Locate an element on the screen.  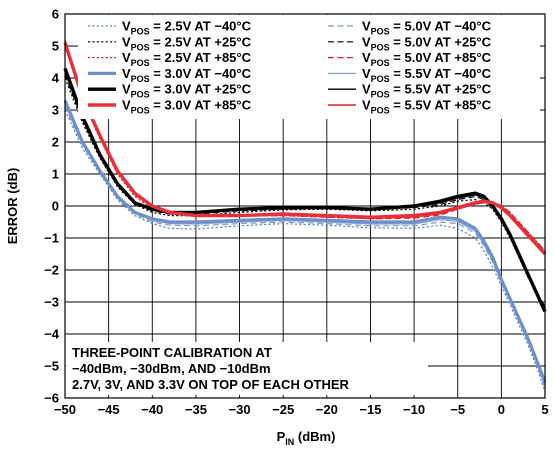
x-tick-label: −35 is located at coordinates (196, 409).